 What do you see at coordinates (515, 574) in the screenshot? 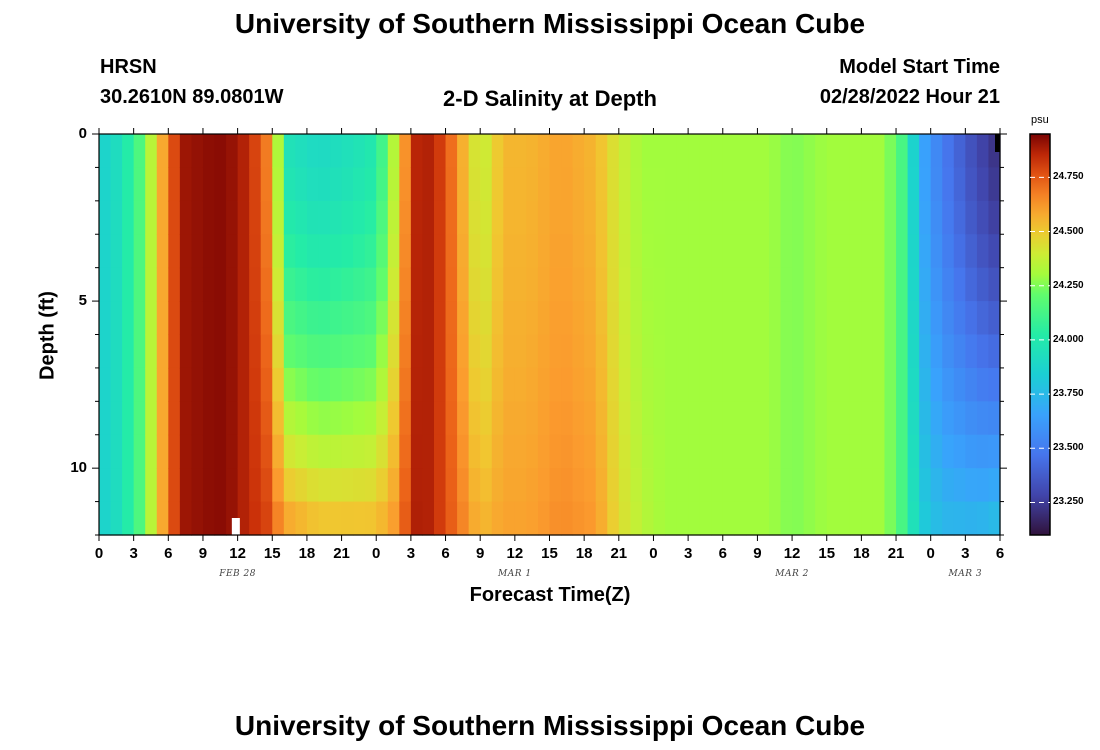
I see `x-date-label: MAR 1` at bounding box center [515, 574].